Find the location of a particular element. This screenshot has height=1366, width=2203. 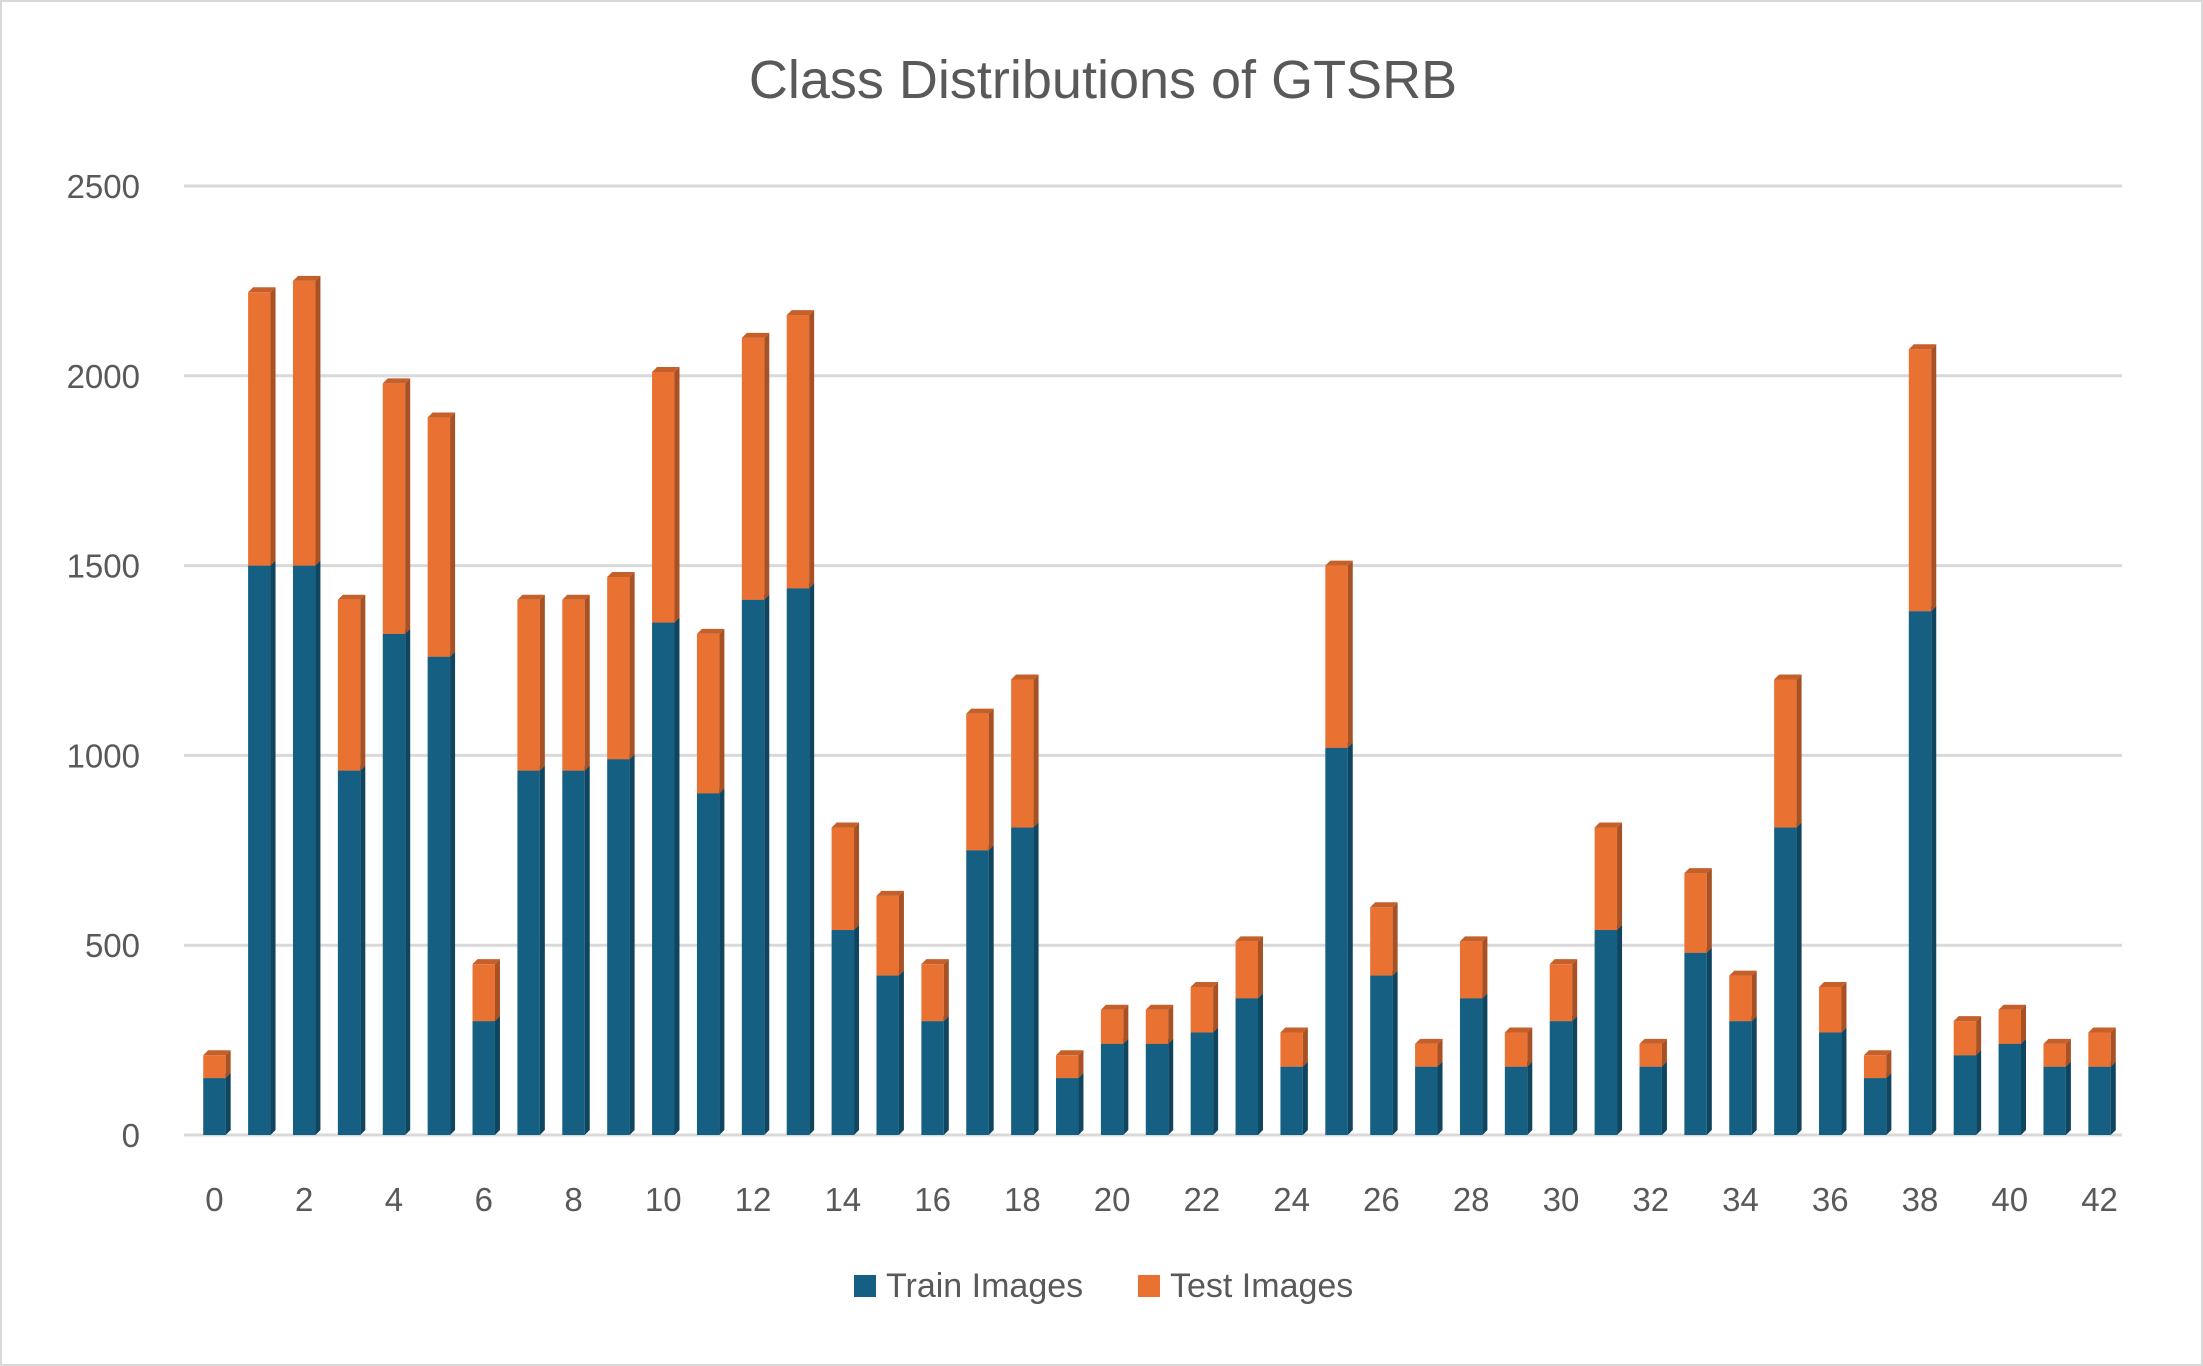

legend-swatch is located at coordinates (865, 1286).